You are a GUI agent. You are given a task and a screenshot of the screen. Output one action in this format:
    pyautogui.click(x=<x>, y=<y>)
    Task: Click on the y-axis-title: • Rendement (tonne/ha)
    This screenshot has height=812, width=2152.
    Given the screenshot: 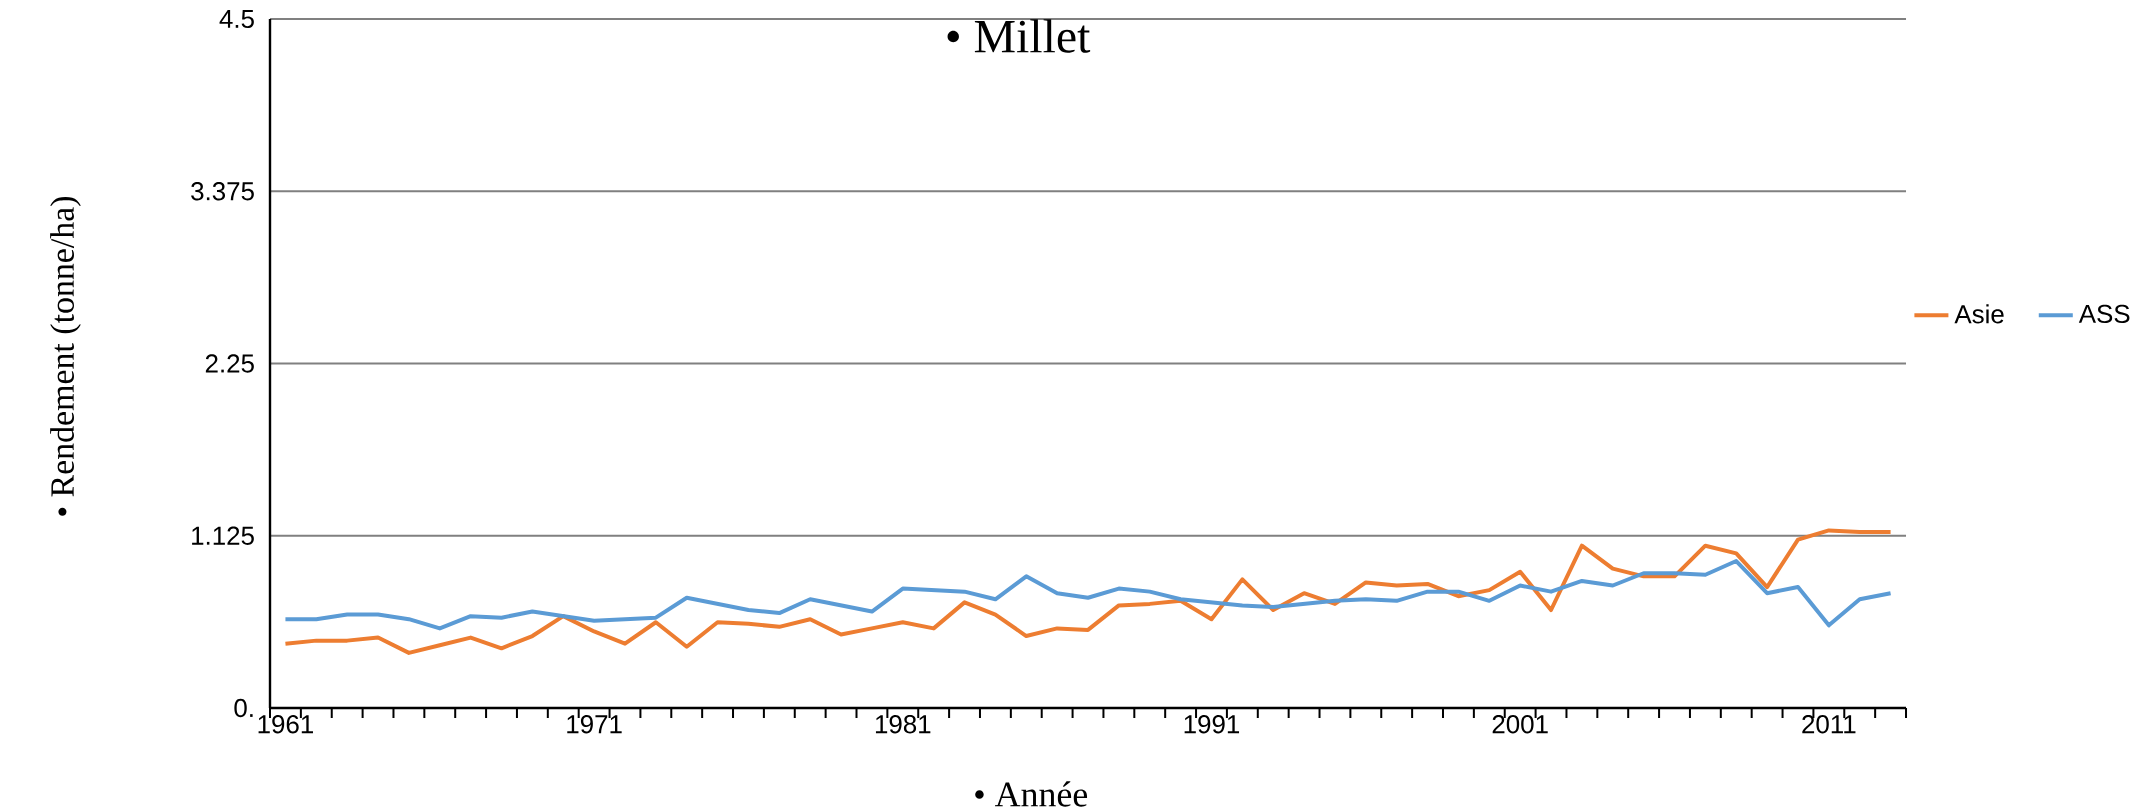 What is the action you would take?
    pyautogui.click(x=65, y=356)
    